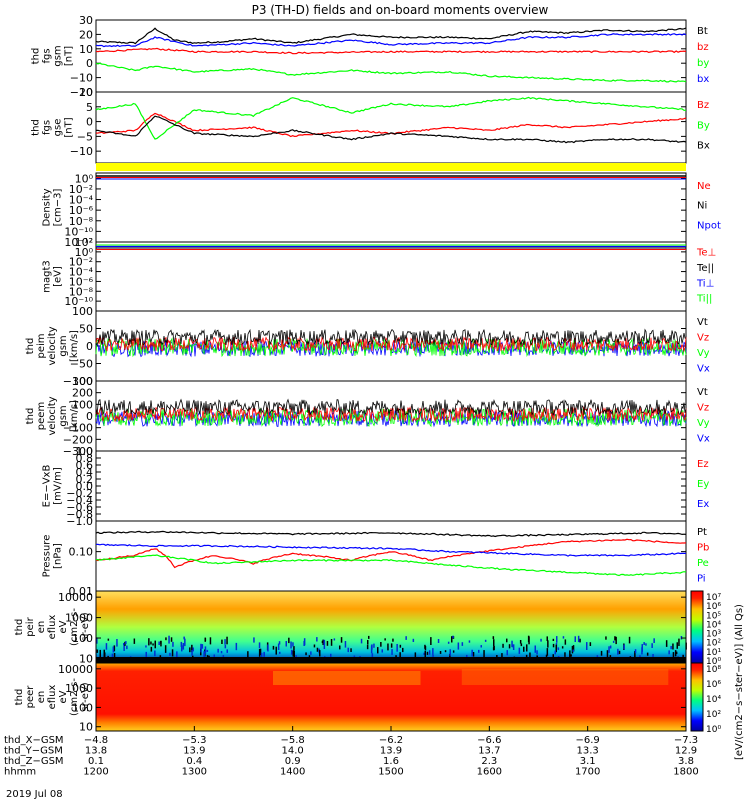 The image size is (750, 800). I want to click on y-axis-label: fgs, so click(47, 55).